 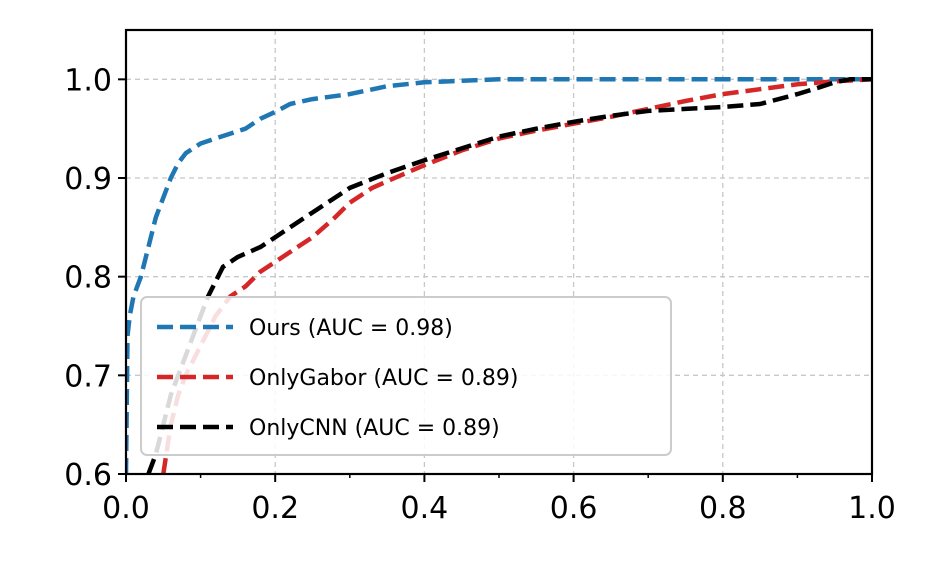 What do you see at coordinates (723, 508) in the screenshot?
I see `x-tick-label: 0.8` at bounding box center [723, 508].